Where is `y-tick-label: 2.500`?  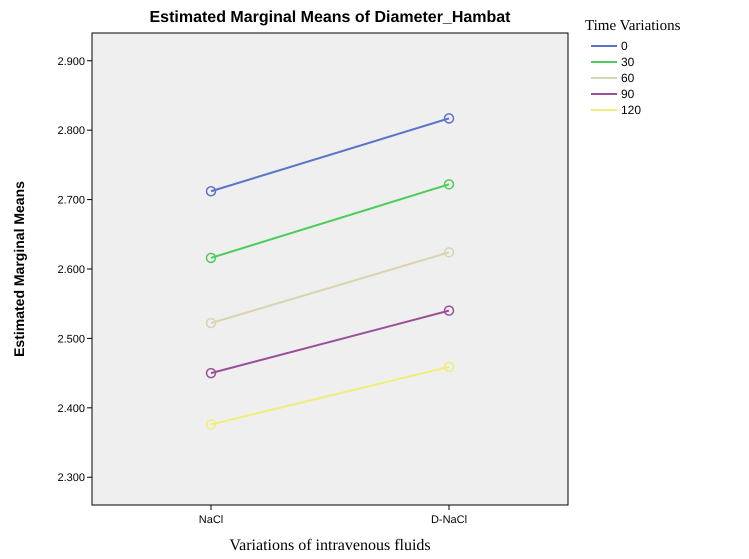
y-tick-label: 2.500 is located at coordinates (71, 339).